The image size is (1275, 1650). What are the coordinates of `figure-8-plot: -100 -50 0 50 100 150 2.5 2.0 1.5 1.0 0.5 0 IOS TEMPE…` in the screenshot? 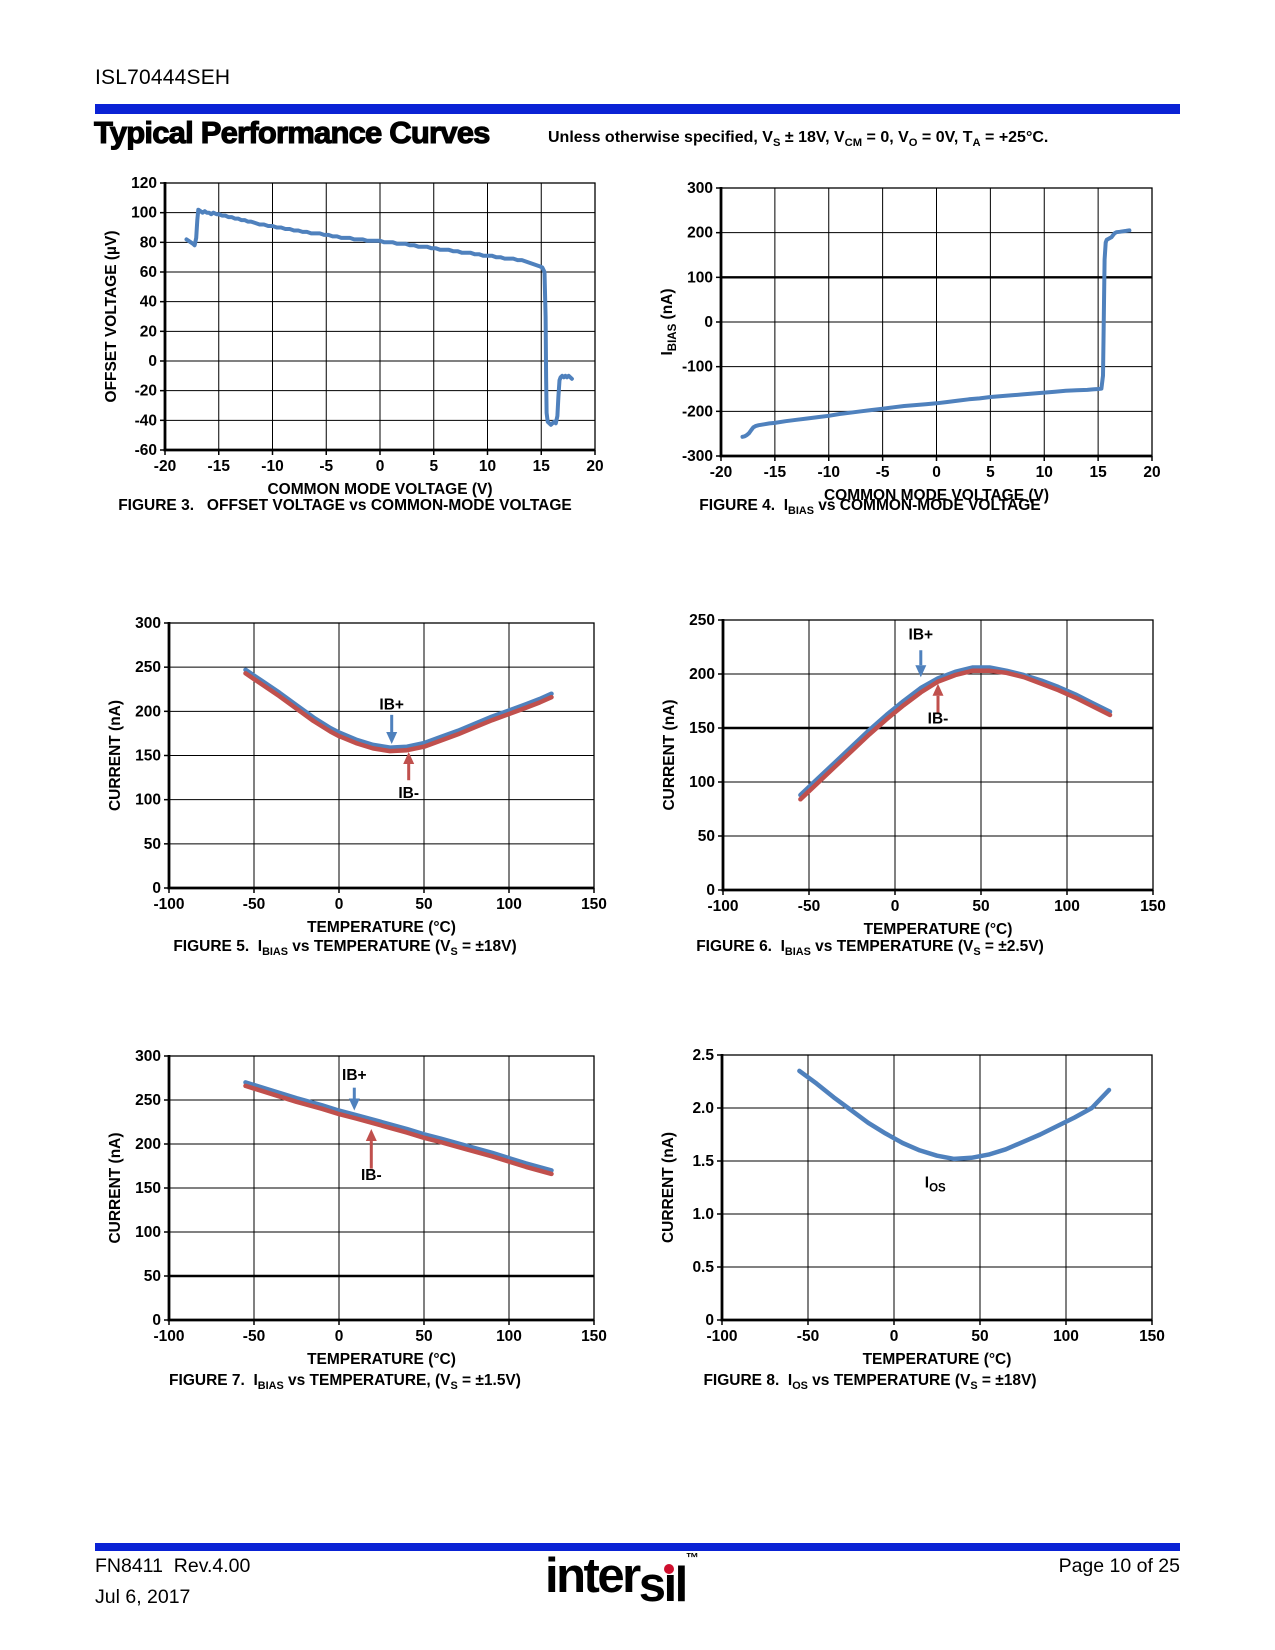 It's located at (912, 1207).